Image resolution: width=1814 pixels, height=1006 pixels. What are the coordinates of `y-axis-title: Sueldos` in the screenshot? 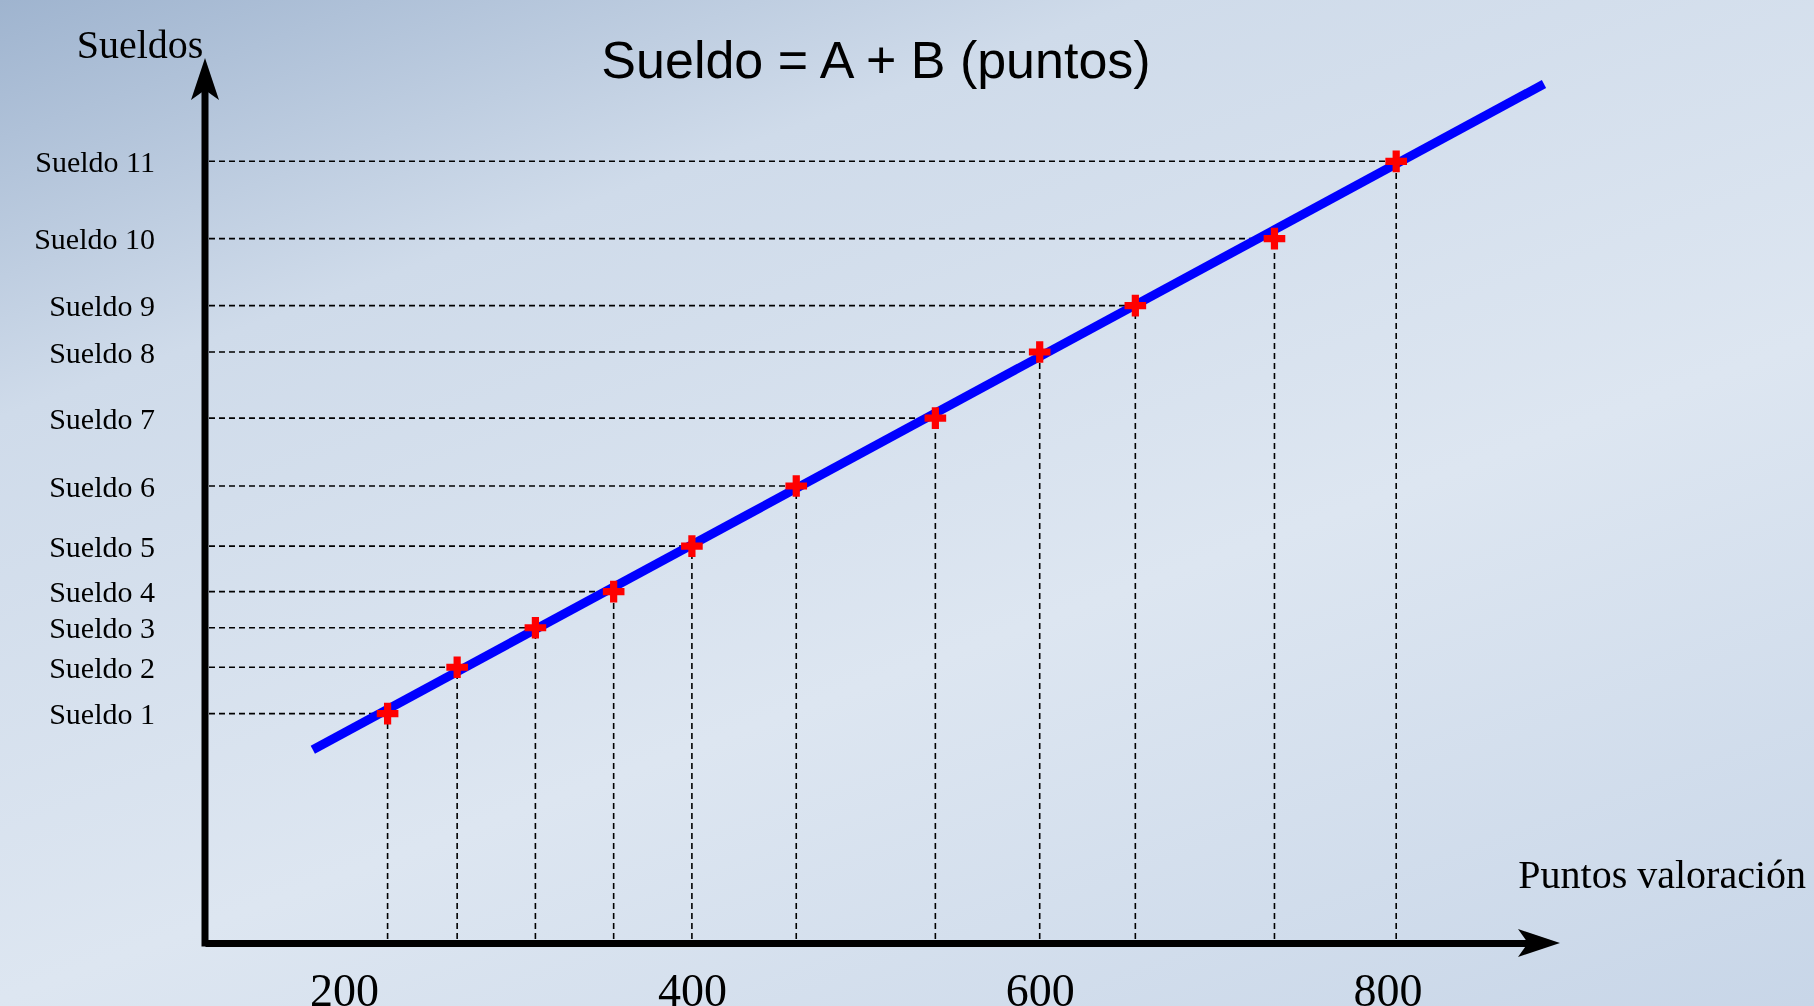 It's located at (140, 44).